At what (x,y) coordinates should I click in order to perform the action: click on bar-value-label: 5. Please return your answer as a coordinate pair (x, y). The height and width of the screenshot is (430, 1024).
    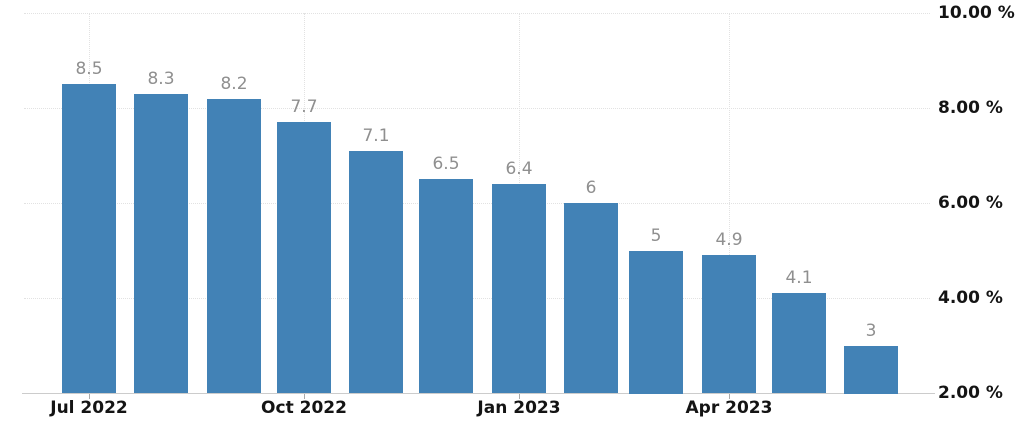
    Looking at the image, I should click on (656, 236).